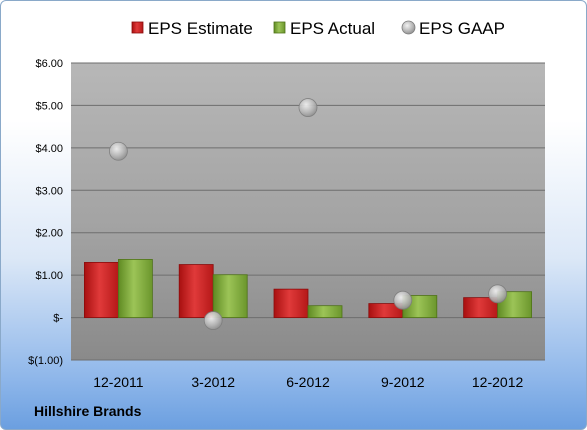  What do you see at coordinates (200, 28) in the screenshot?
I see `legend-label: EPS Estimate` at bounding box center [200, 28].